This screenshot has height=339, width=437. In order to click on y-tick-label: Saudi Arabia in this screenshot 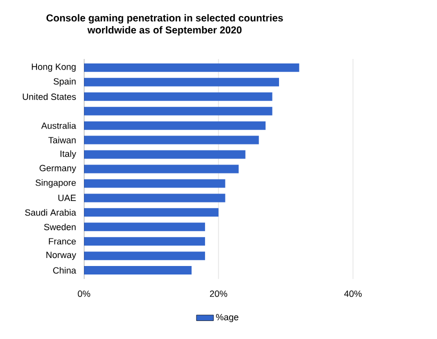, I will do `click(50, 212)`.